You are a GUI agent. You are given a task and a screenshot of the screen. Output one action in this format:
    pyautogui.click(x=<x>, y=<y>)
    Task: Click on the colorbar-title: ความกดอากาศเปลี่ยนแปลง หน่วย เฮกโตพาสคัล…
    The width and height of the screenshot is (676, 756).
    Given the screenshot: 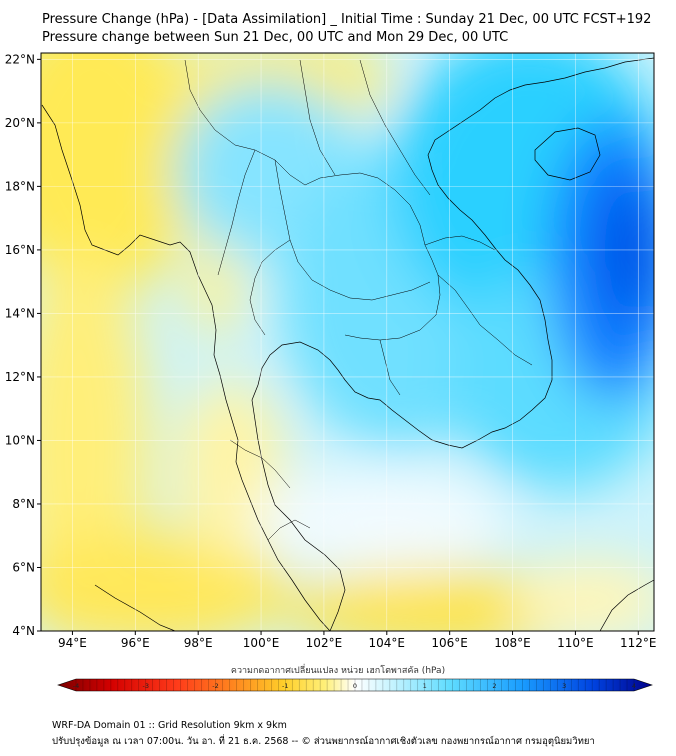 What is the action you would take?
    pyautogui.click(x=338, y=671)
    